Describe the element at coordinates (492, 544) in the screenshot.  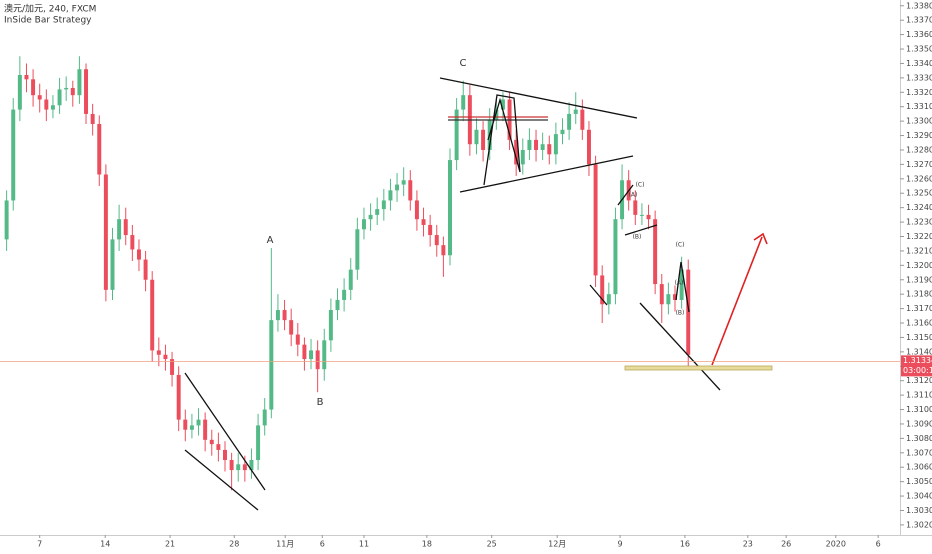
I see `x-tick-label: 25` at that location.